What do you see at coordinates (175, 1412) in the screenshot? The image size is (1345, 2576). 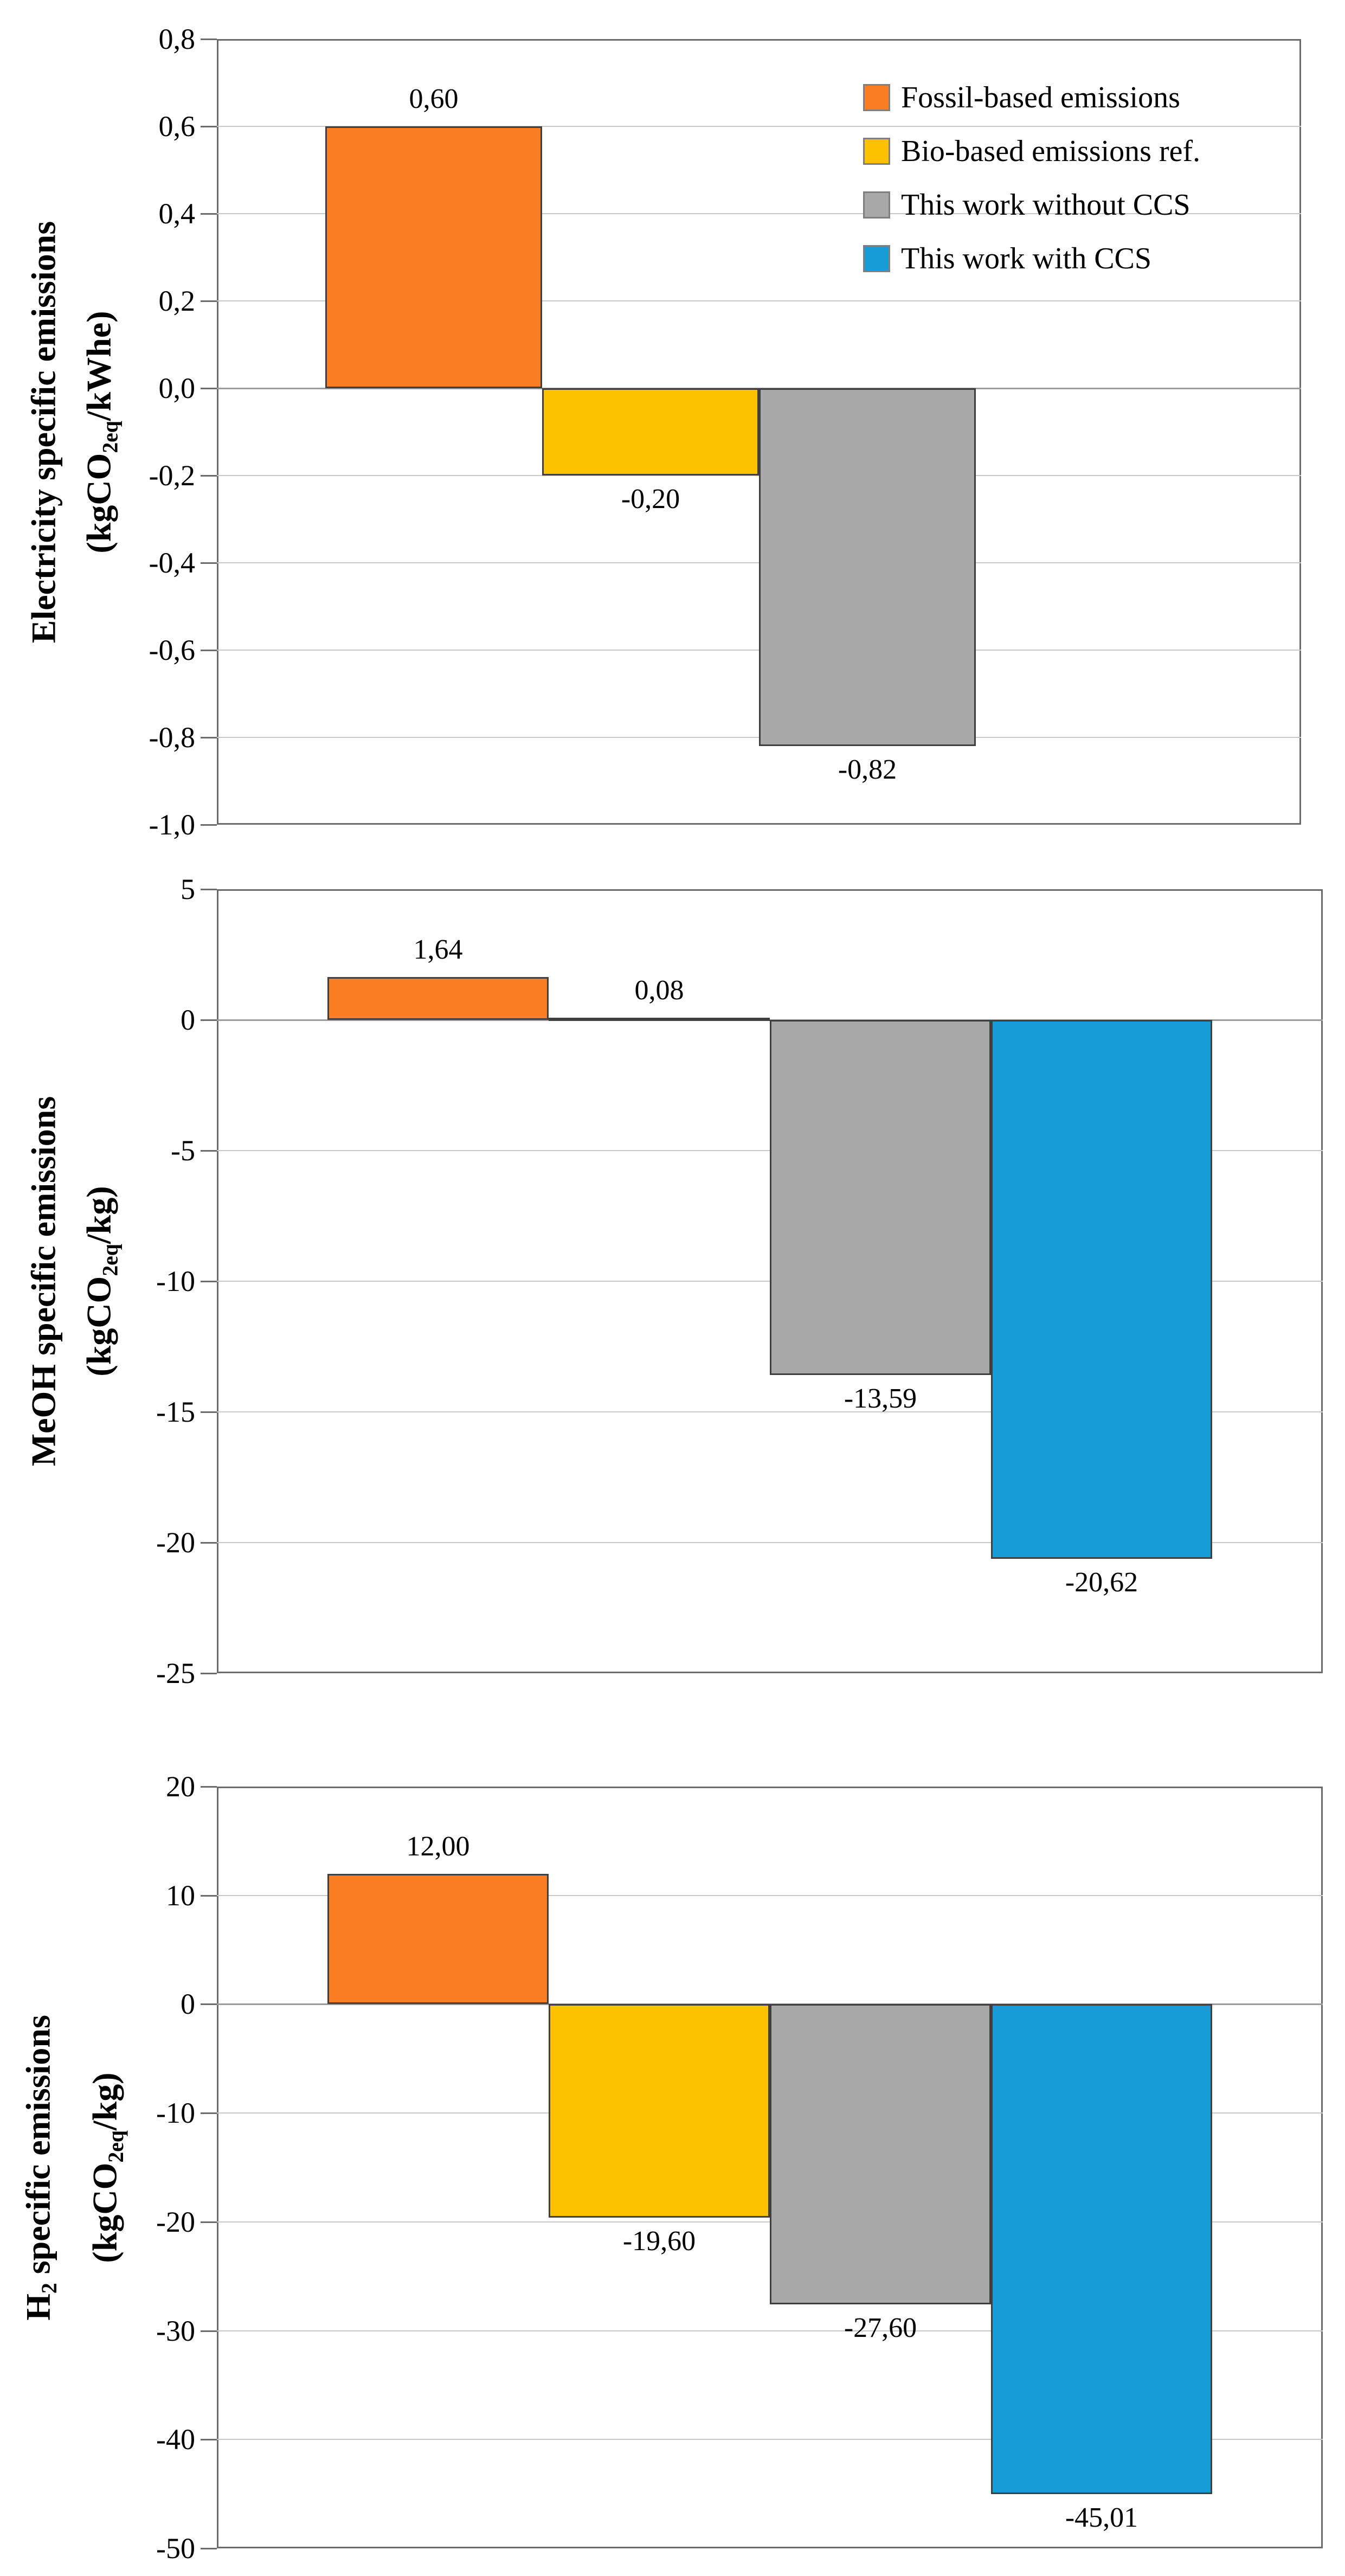 I see `y-axis-tick-label: -15` at bounding box center [175, 1412].